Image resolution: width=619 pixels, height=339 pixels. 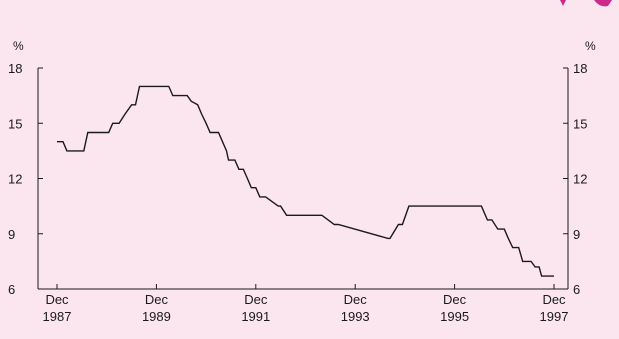 What do you see at coordinates (580, 123) in the screenshot?
I see `y-tick-label-right: 15` at bounding box center [580, 123].